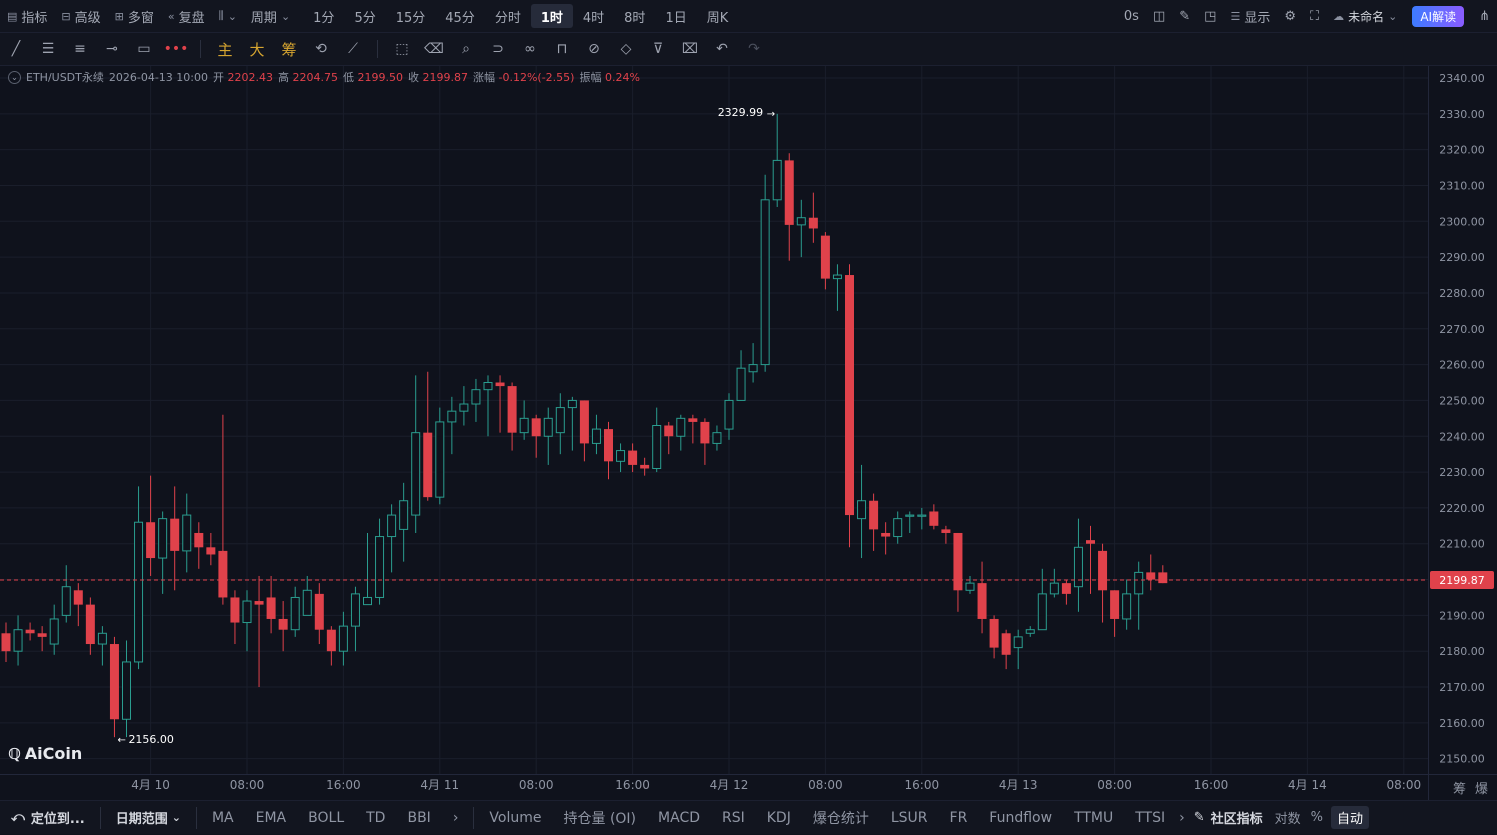 The width and height of the screenshot is (1497, 835). Describe the element at coordinates (466, 49) in the screenshot. I see `zoom-icon: ⌕` at that location.